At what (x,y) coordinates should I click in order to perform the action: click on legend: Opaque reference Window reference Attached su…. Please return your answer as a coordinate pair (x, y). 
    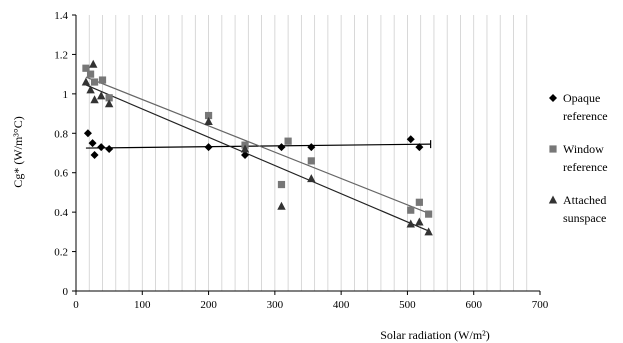
    Looking at the image, I should click on (578, 158).